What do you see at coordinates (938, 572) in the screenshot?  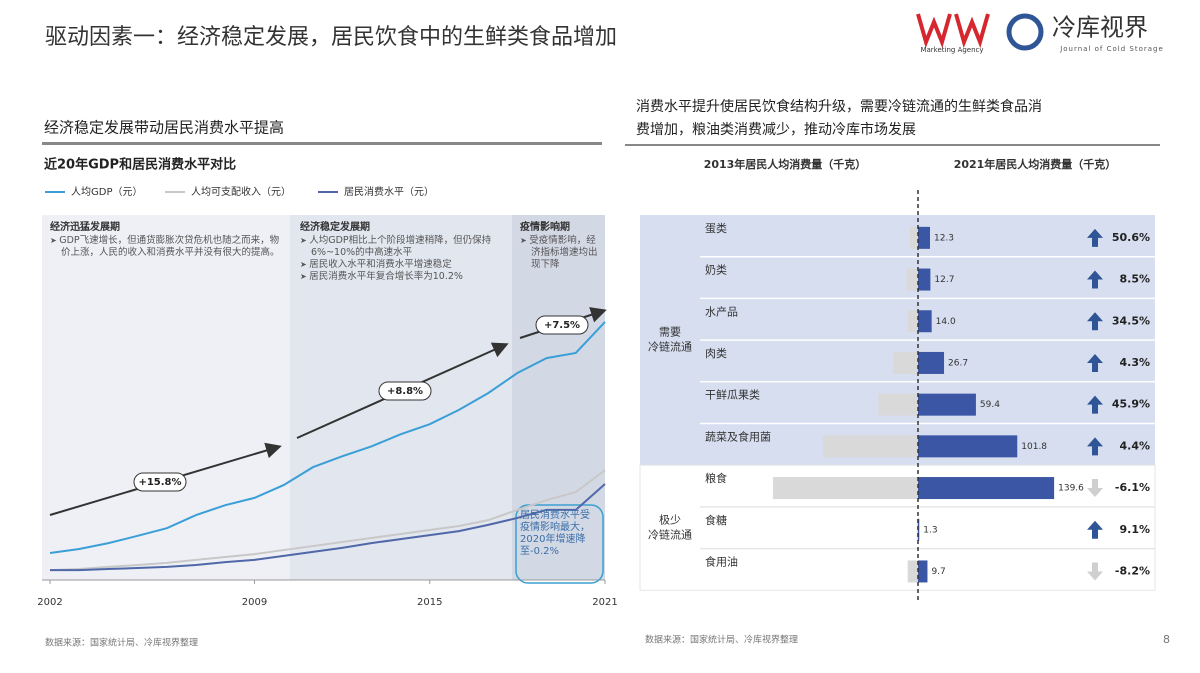 I see `value-label: 9.7` at bounding box center [938, 572].